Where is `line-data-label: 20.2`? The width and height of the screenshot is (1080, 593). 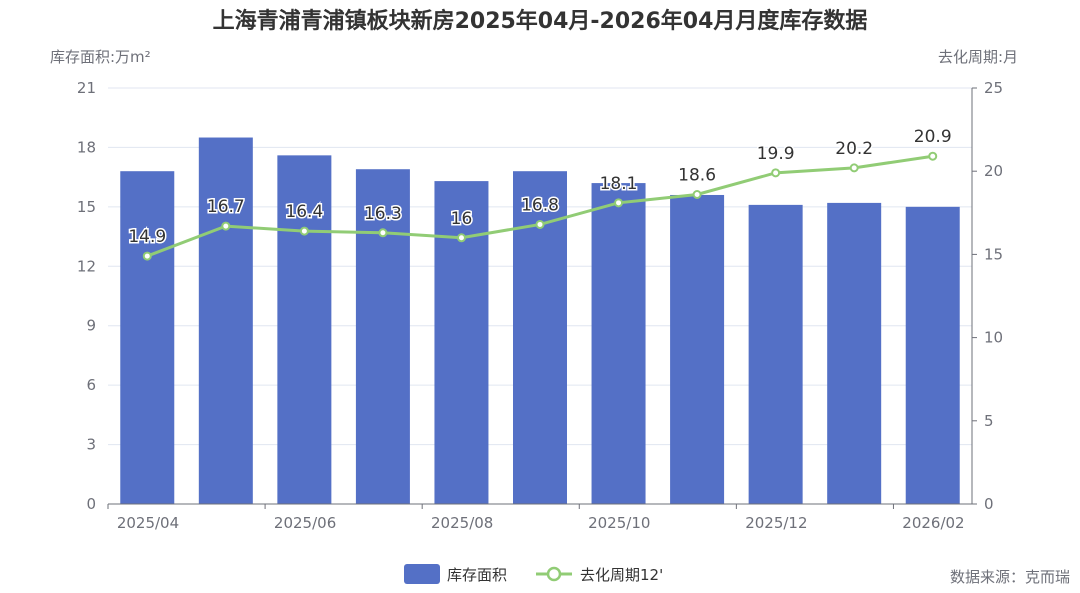
line-data-label: 20.2 is located at coordinates (854, 149).